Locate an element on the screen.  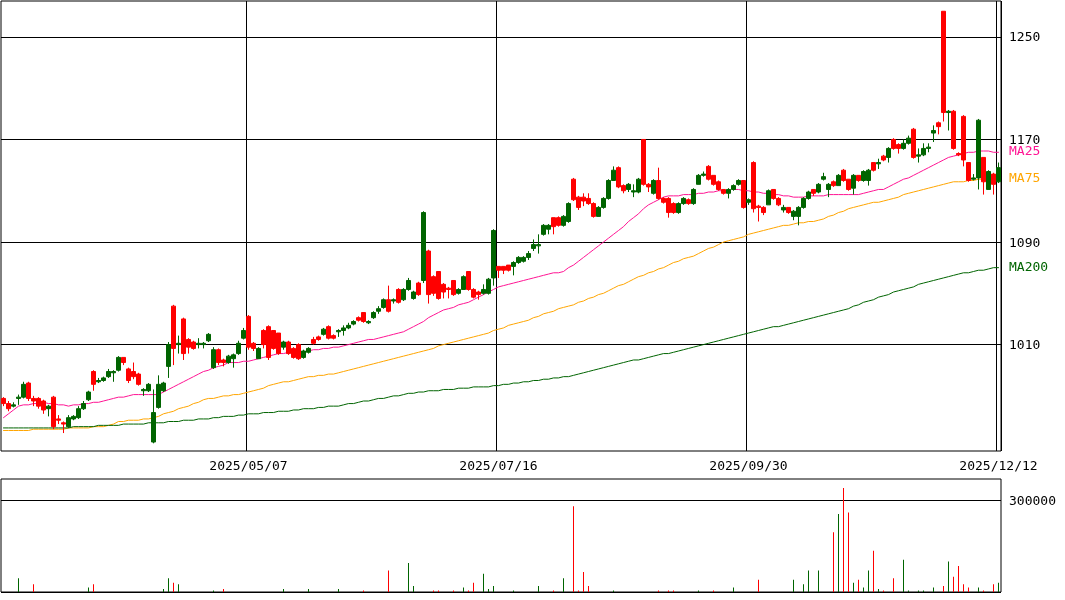
x-tick-label: 2025/12/12 is located at coordinates (998, 465).